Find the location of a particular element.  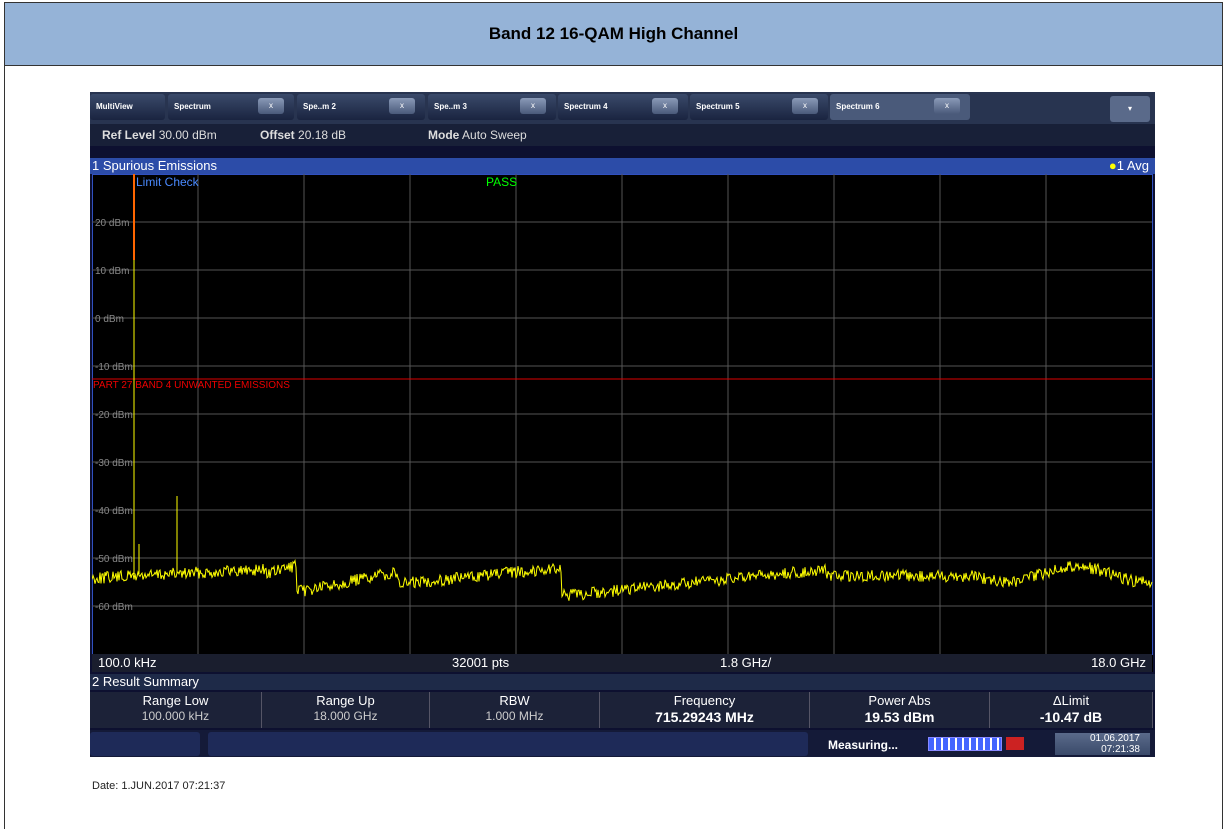

y-label: -50 dBm is located at coordinates (114, 559).